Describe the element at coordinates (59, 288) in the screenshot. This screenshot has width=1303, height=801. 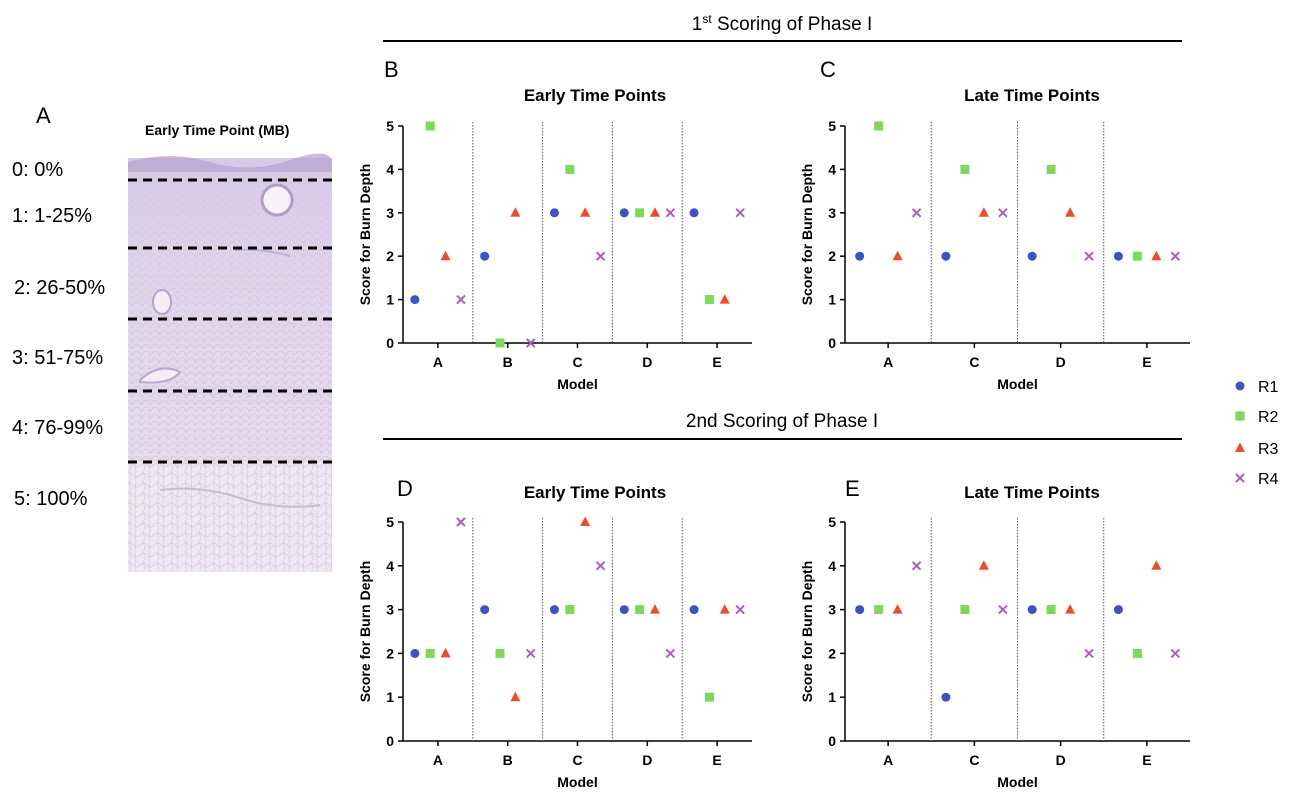
I see `burn-depth-level-label: 2: 26-50%` at that location.